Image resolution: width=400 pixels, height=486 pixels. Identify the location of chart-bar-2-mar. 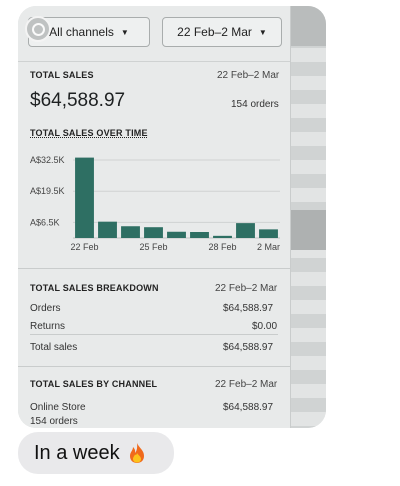
(268, 233).